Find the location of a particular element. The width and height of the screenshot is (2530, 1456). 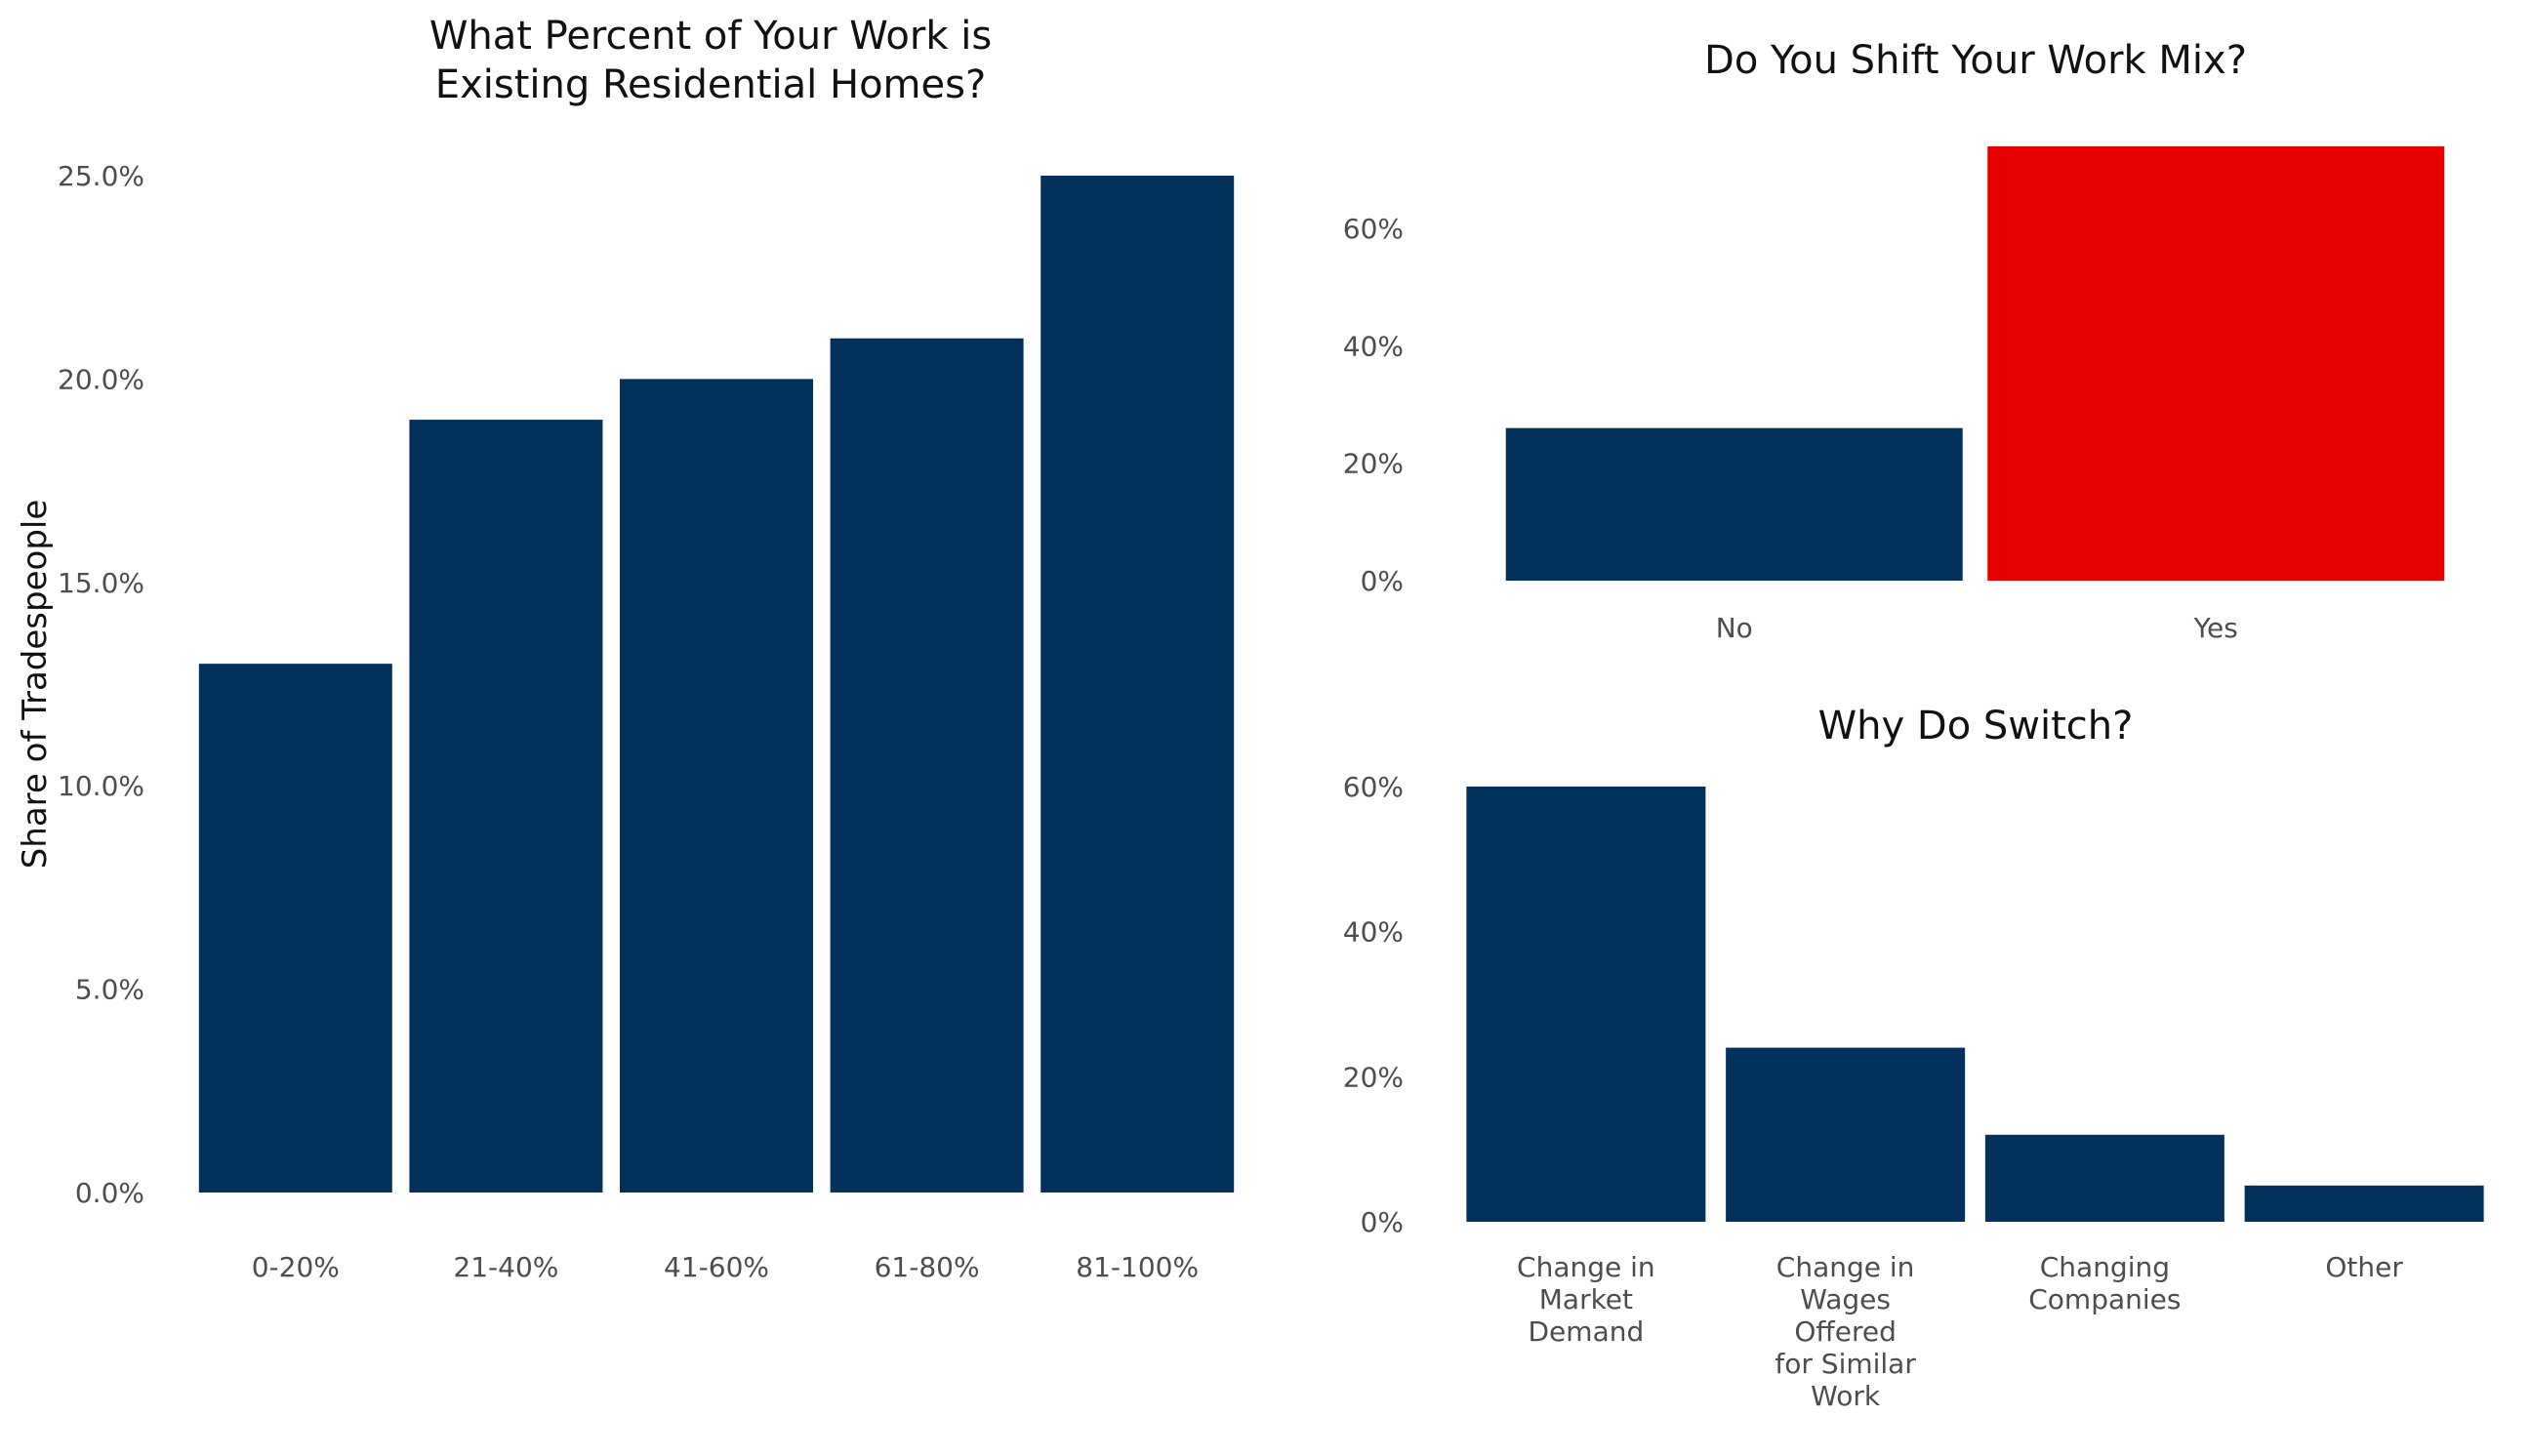

x-tick-label: No is located at coordinates (1735, 628).